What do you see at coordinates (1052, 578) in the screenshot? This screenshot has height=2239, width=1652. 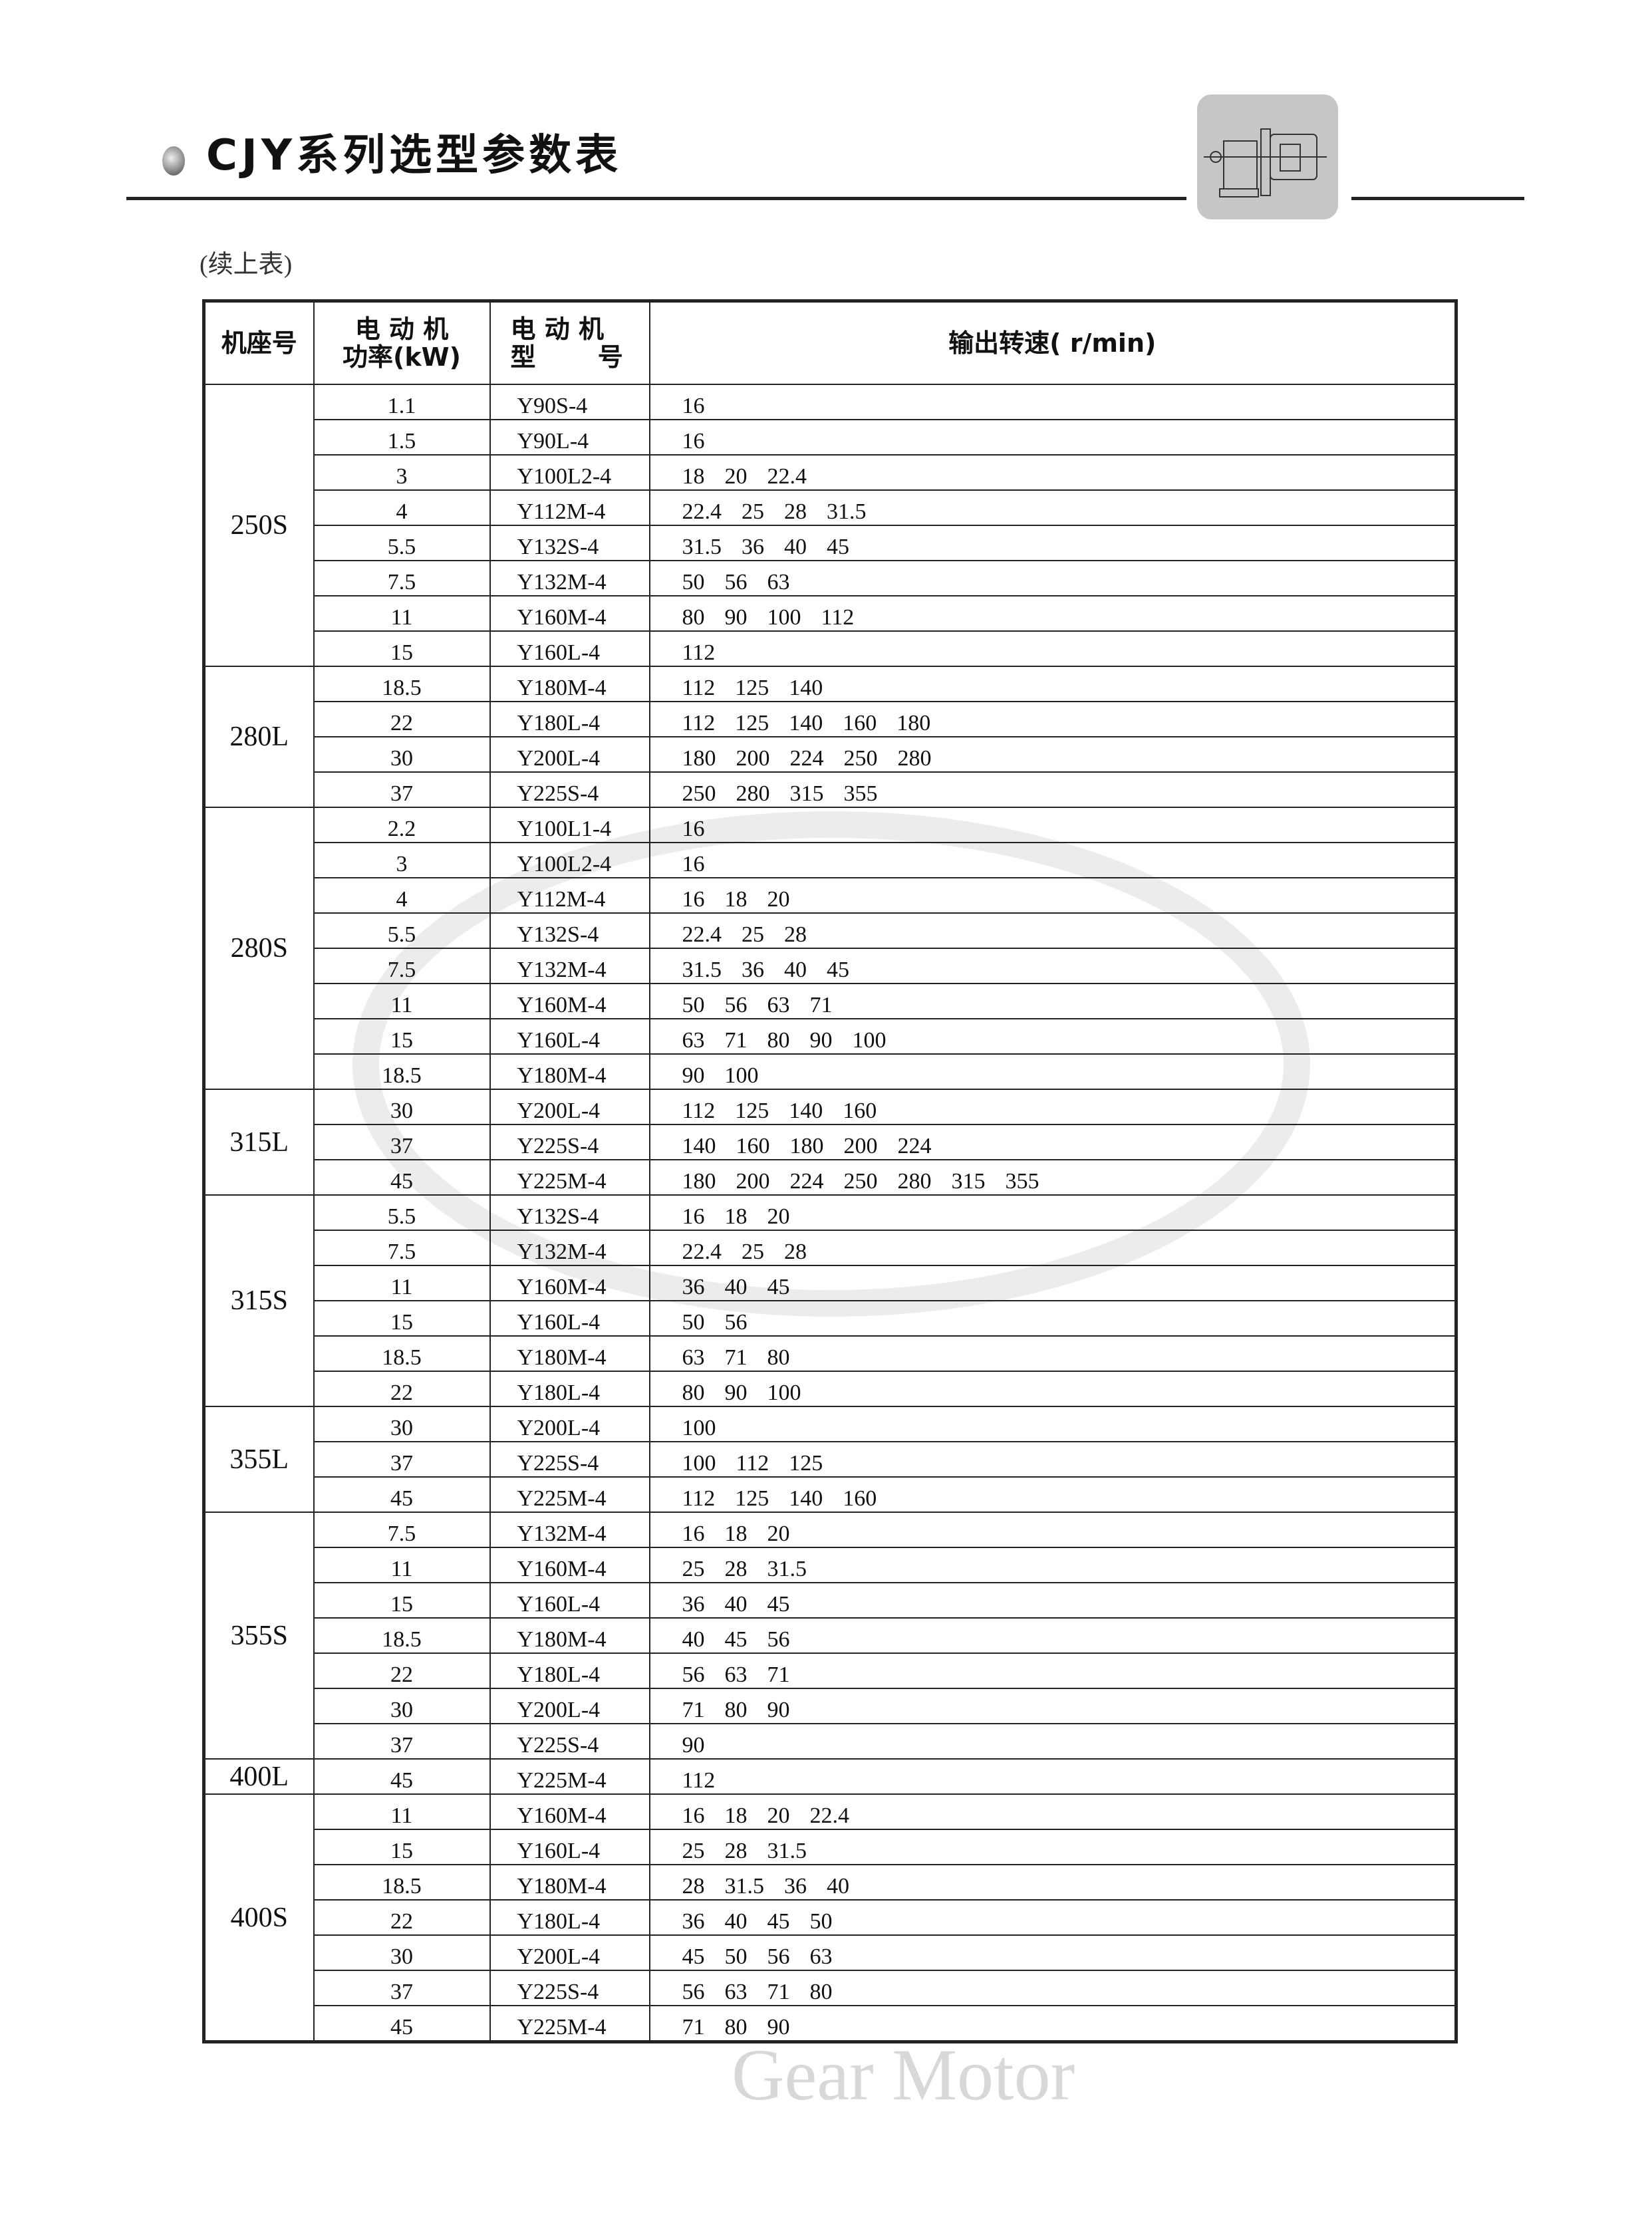 I see `speed-cell: 50 56 63` at bounding box center [1052, 578].